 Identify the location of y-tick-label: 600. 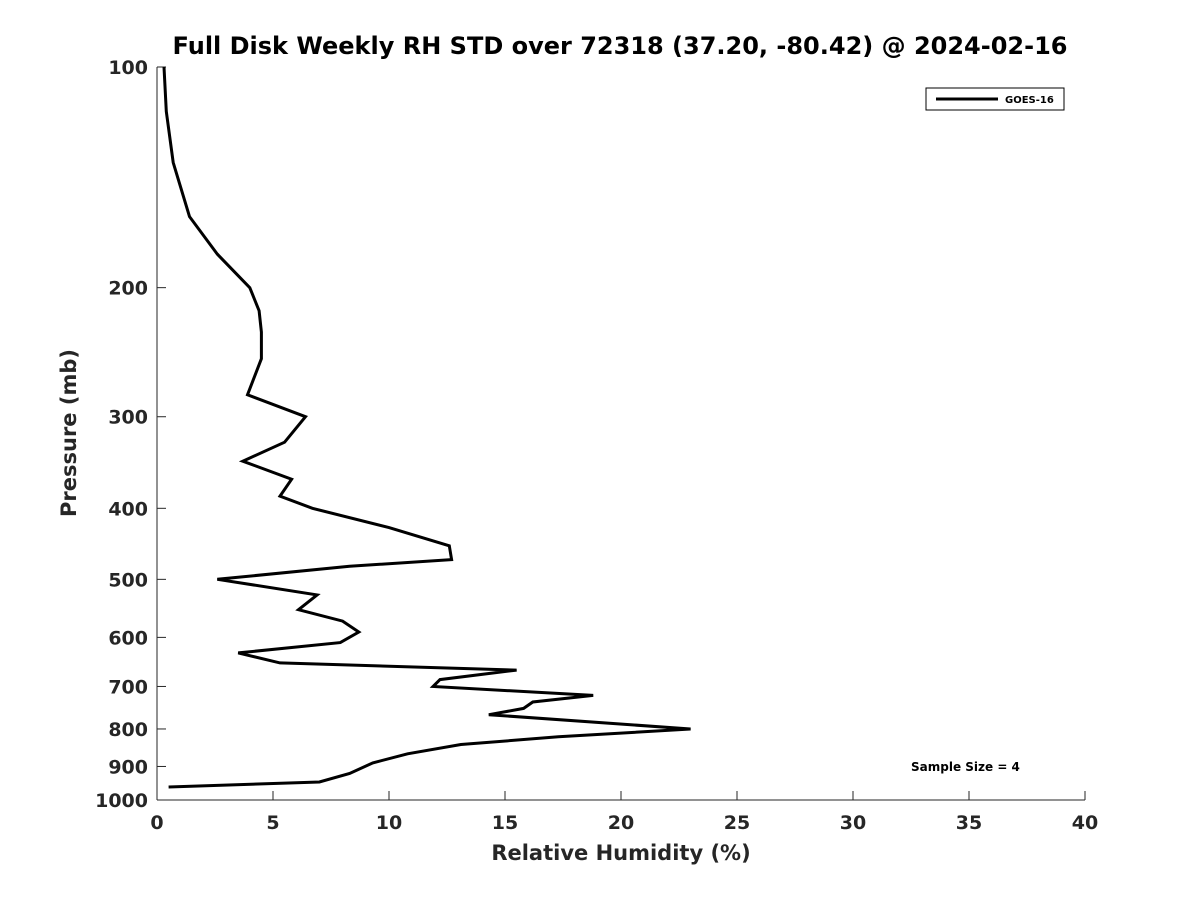
(128, 638).